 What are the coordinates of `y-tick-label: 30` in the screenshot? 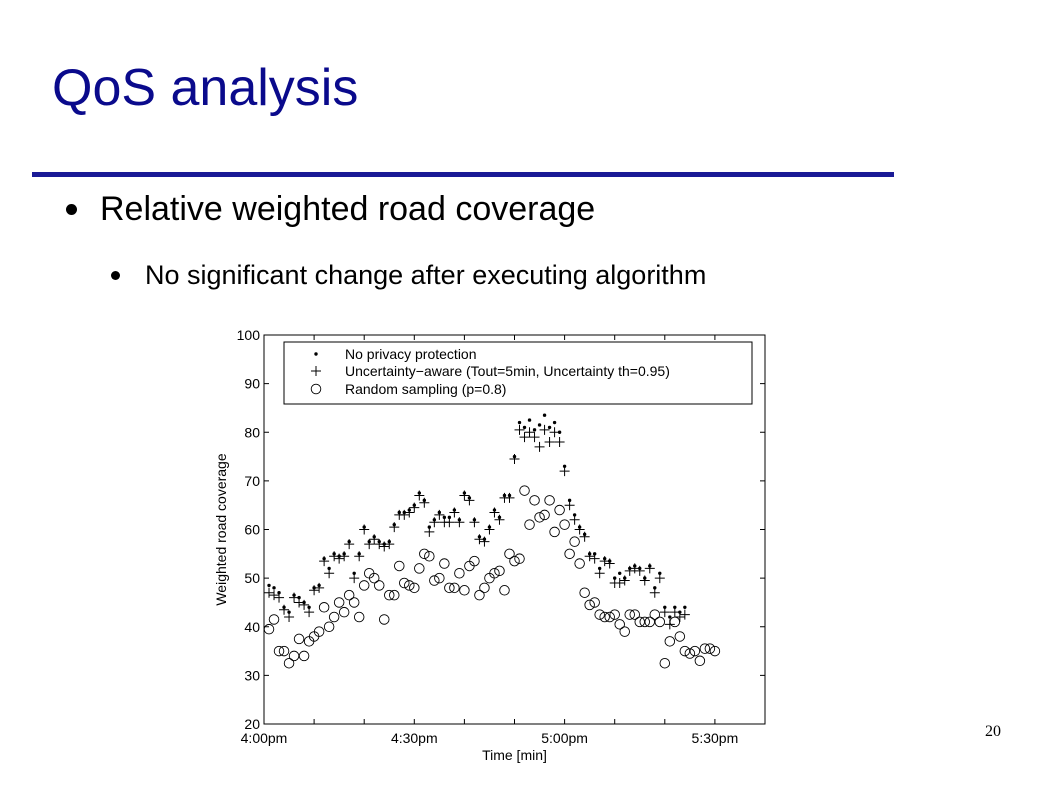 It's located at (252, 675).